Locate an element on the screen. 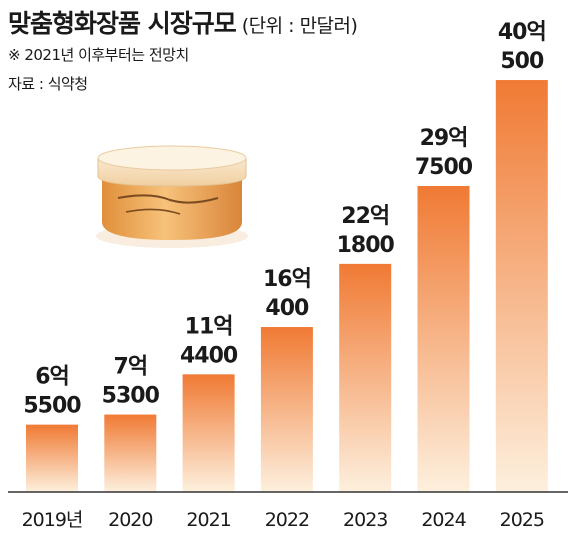 The width and height of the screenshot is (570, 534). x-tick-label-3: 2022 is located at coordinates (287, 520).